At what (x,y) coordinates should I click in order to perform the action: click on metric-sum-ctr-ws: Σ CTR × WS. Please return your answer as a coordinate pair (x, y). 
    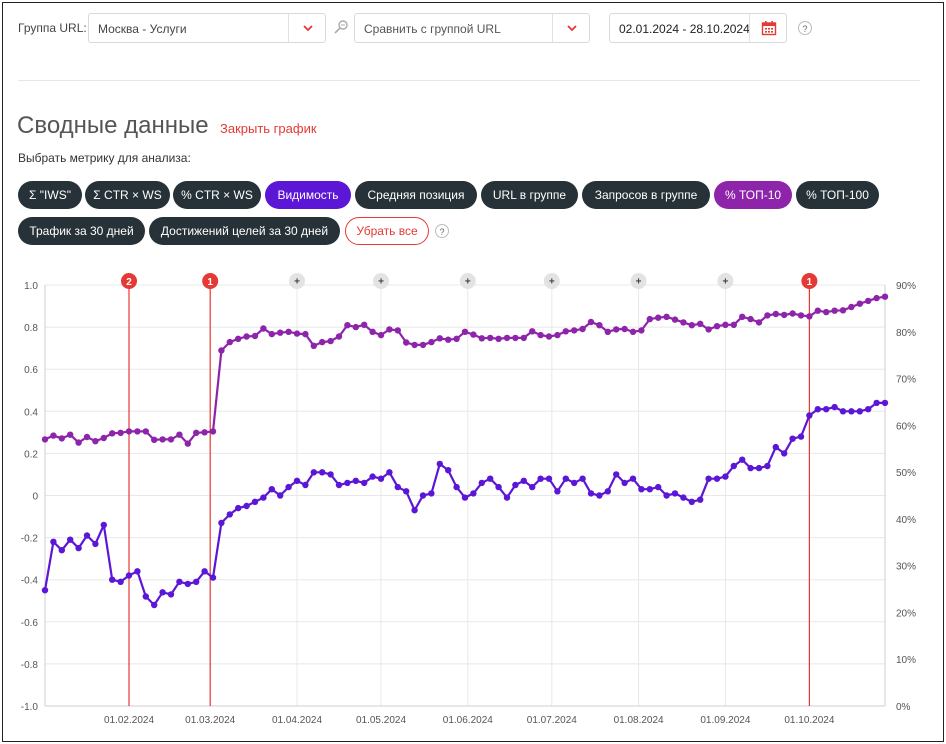
    Looking at the image, I should click on (127, 195).